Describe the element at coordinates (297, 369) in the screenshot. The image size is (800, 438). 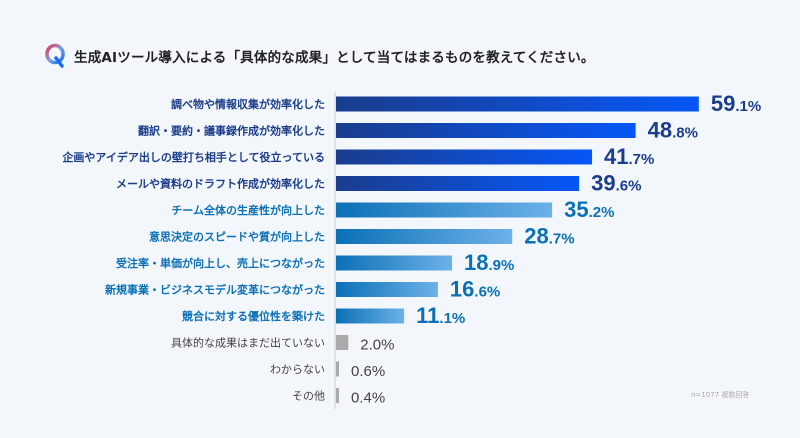
I see `category-label: わからない` at that location.